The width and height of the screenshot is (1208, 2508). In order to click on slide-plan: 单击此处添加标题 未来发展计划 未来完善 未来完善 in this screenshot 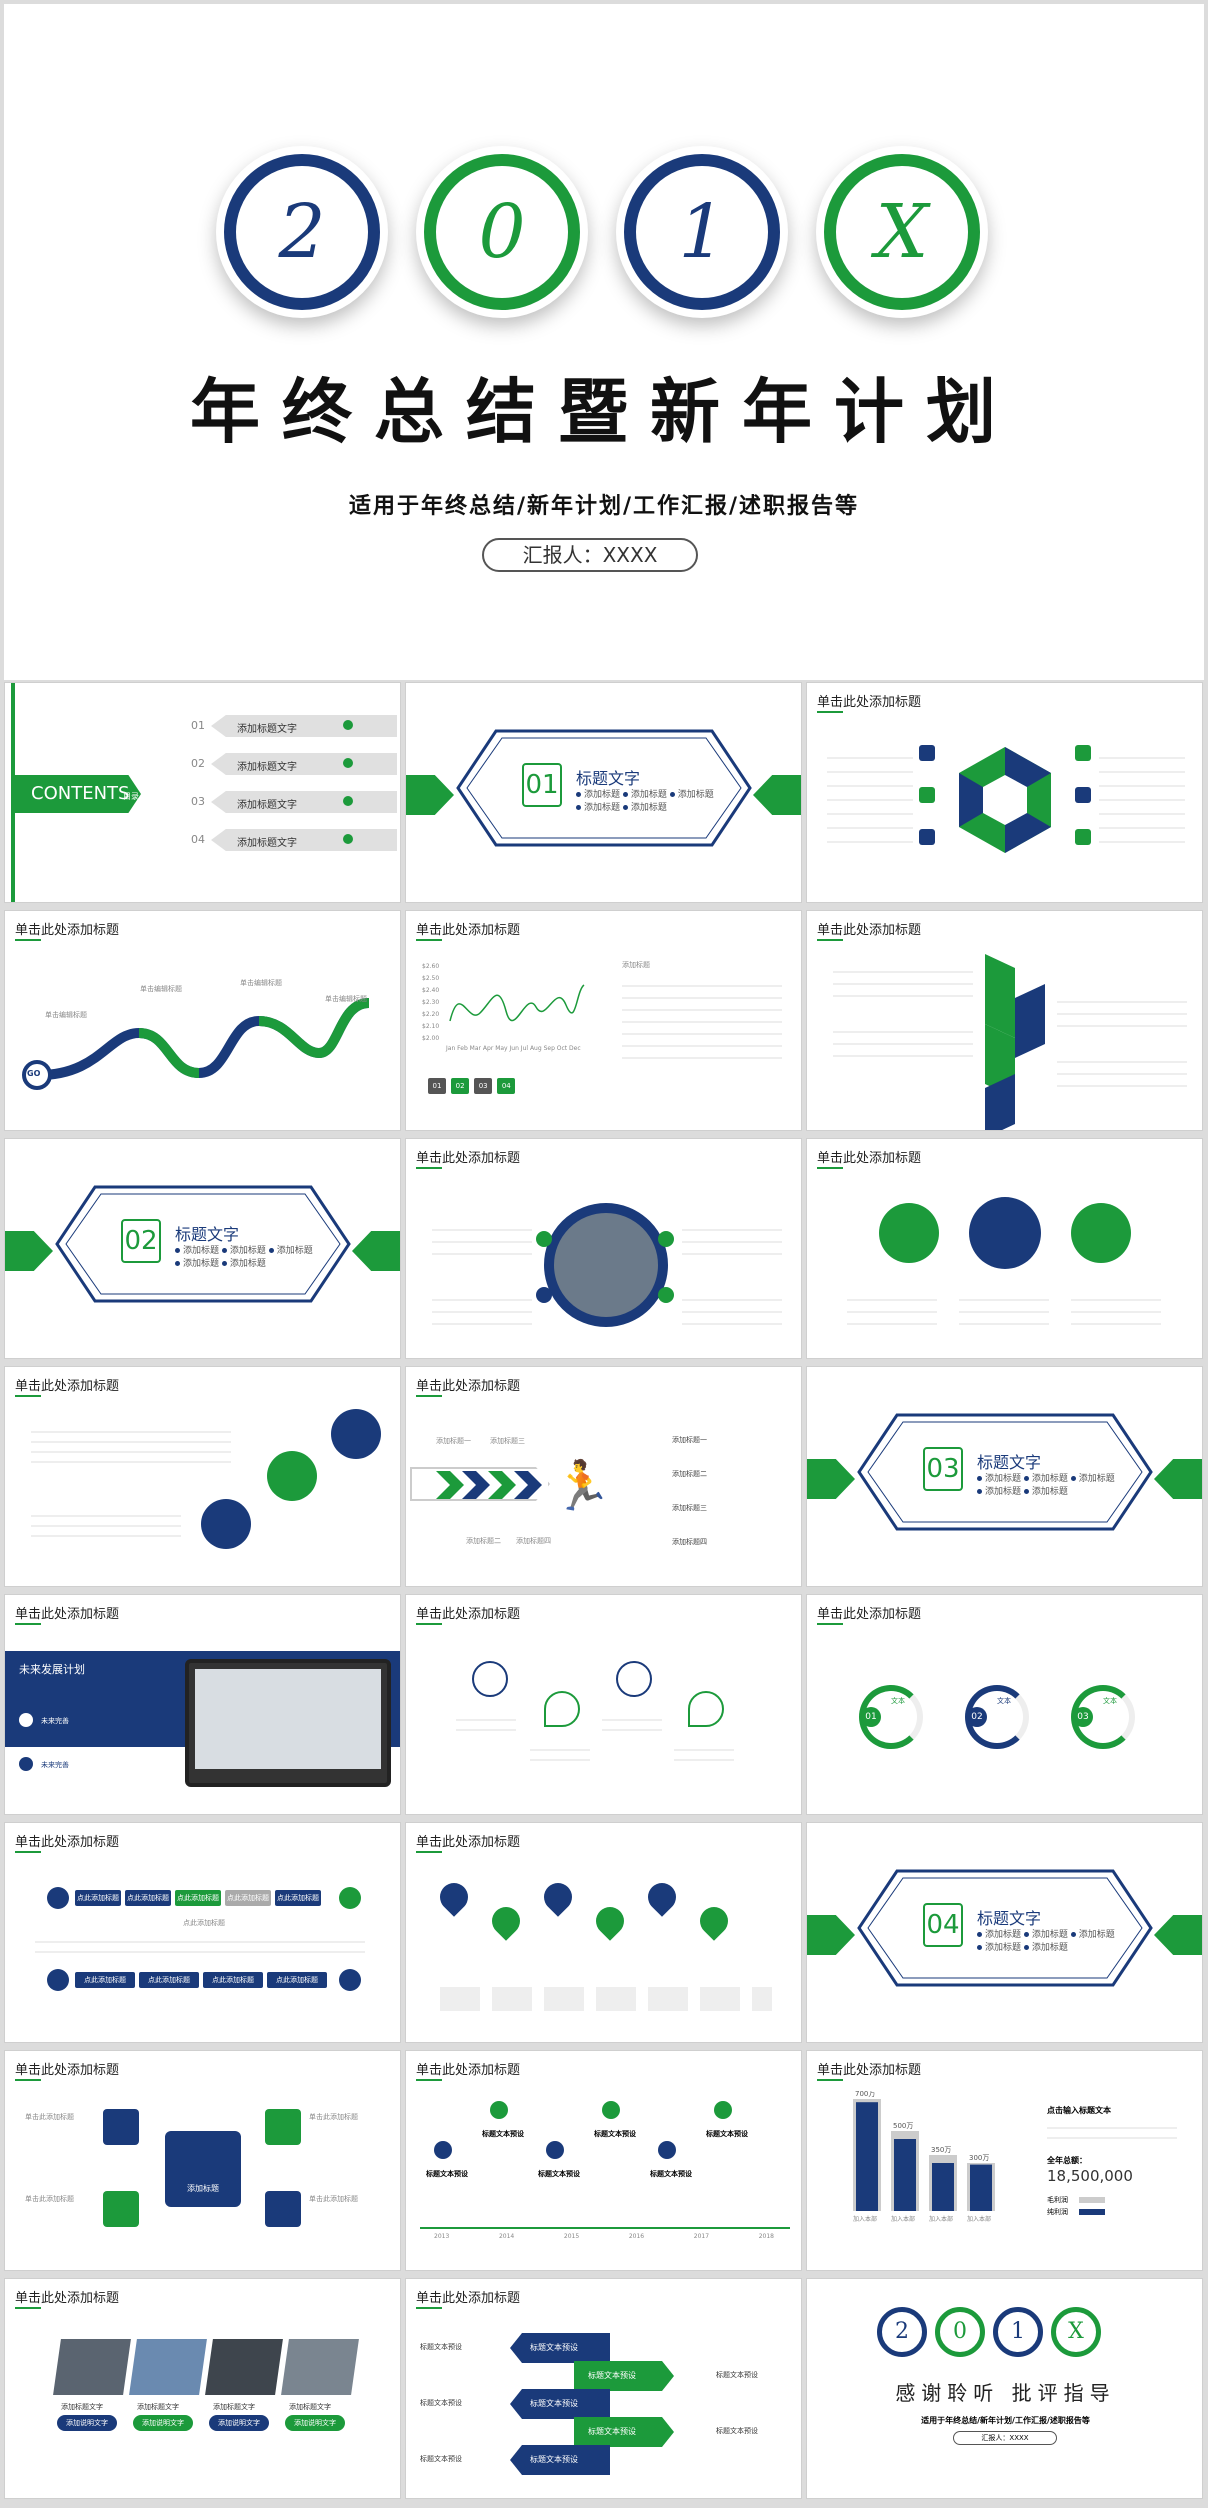, I will do `click(202, 1704)`.